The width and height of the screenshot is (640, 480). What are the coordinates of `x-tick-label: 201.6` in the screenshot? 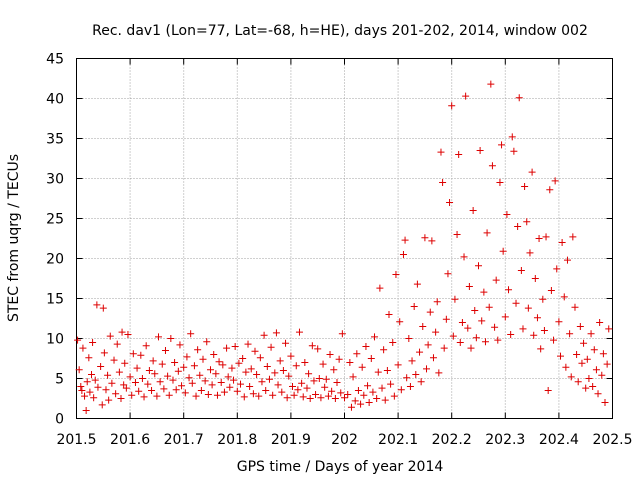 It's located at (130, 440).